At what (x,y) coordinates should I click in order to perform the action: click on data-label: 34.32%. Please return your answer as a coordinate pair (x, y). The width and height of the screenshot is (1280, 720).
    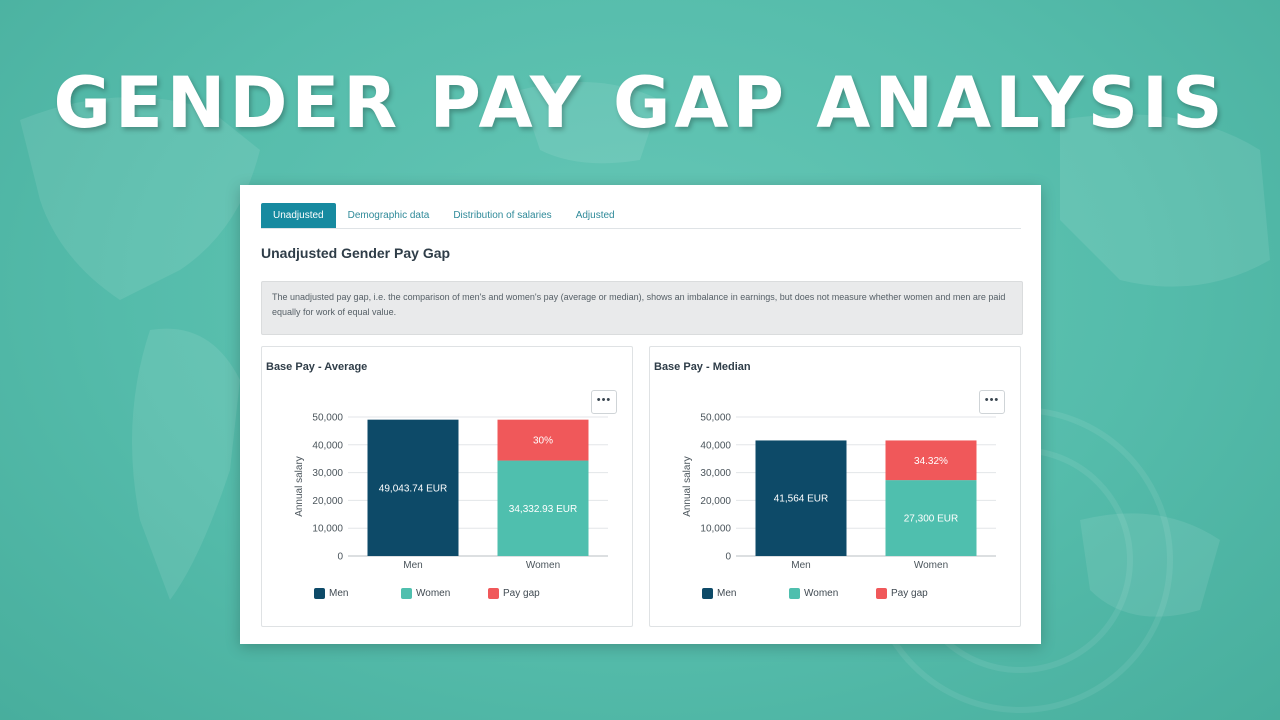
    Looking at the image, I should click on (931, 461).